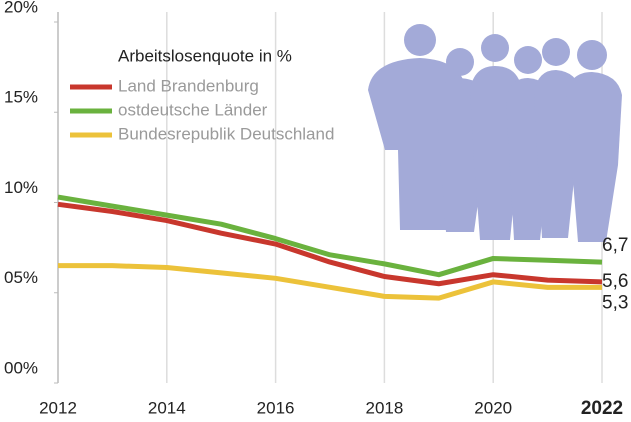 The image size is (631, 422). What do you see at coordinates (384, 407) in the screenshot?
I see `x-tick-label: 2018` at bounding box center [384, 407].